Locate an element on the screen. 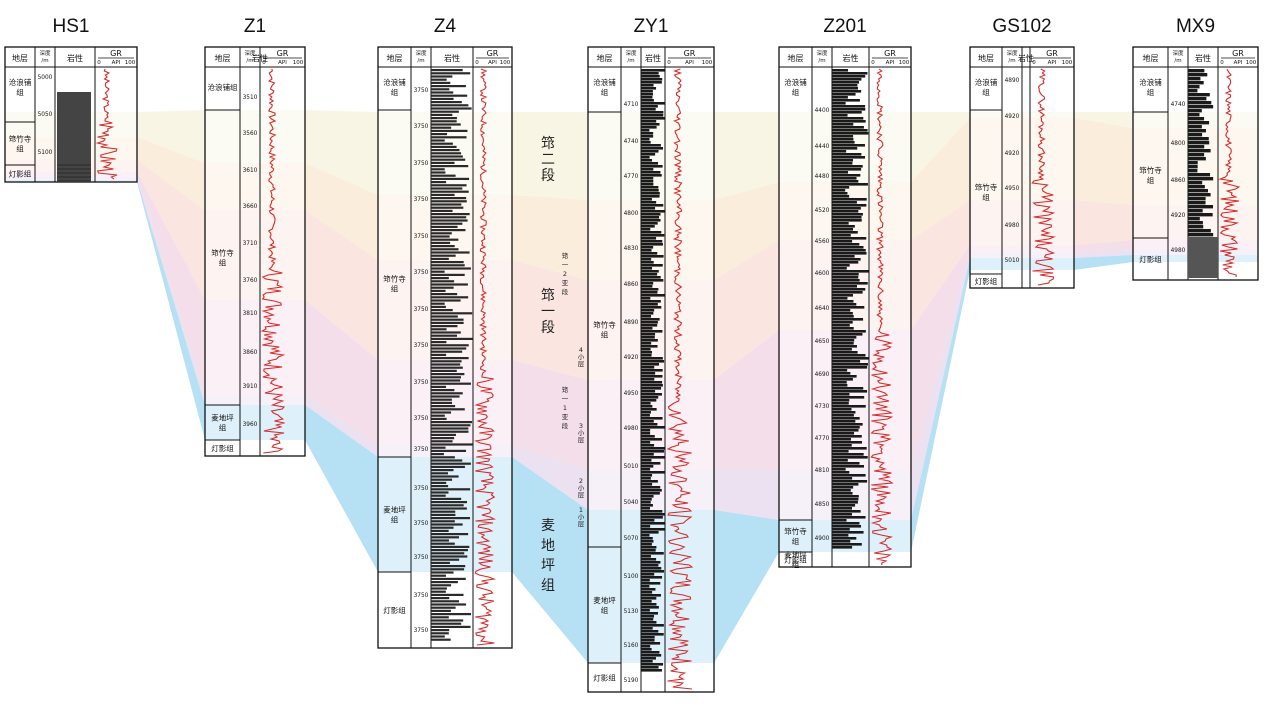 This screenshot has height=711, width=1270. gr-min: 0 is located at coordinates (264, 63).